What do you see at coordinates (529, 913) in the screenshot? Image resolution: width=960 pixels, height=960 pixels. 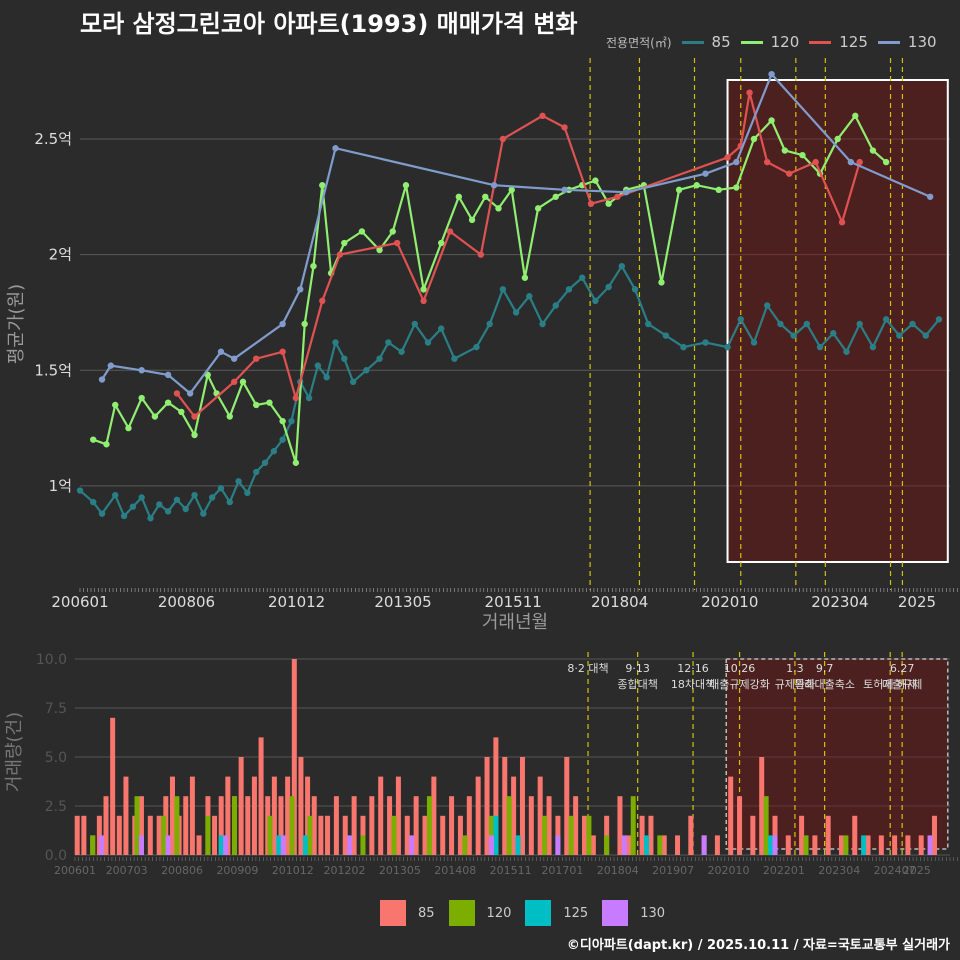 I see `legend-bottom: 85 120 125 130` at bounding box center [529, 913].